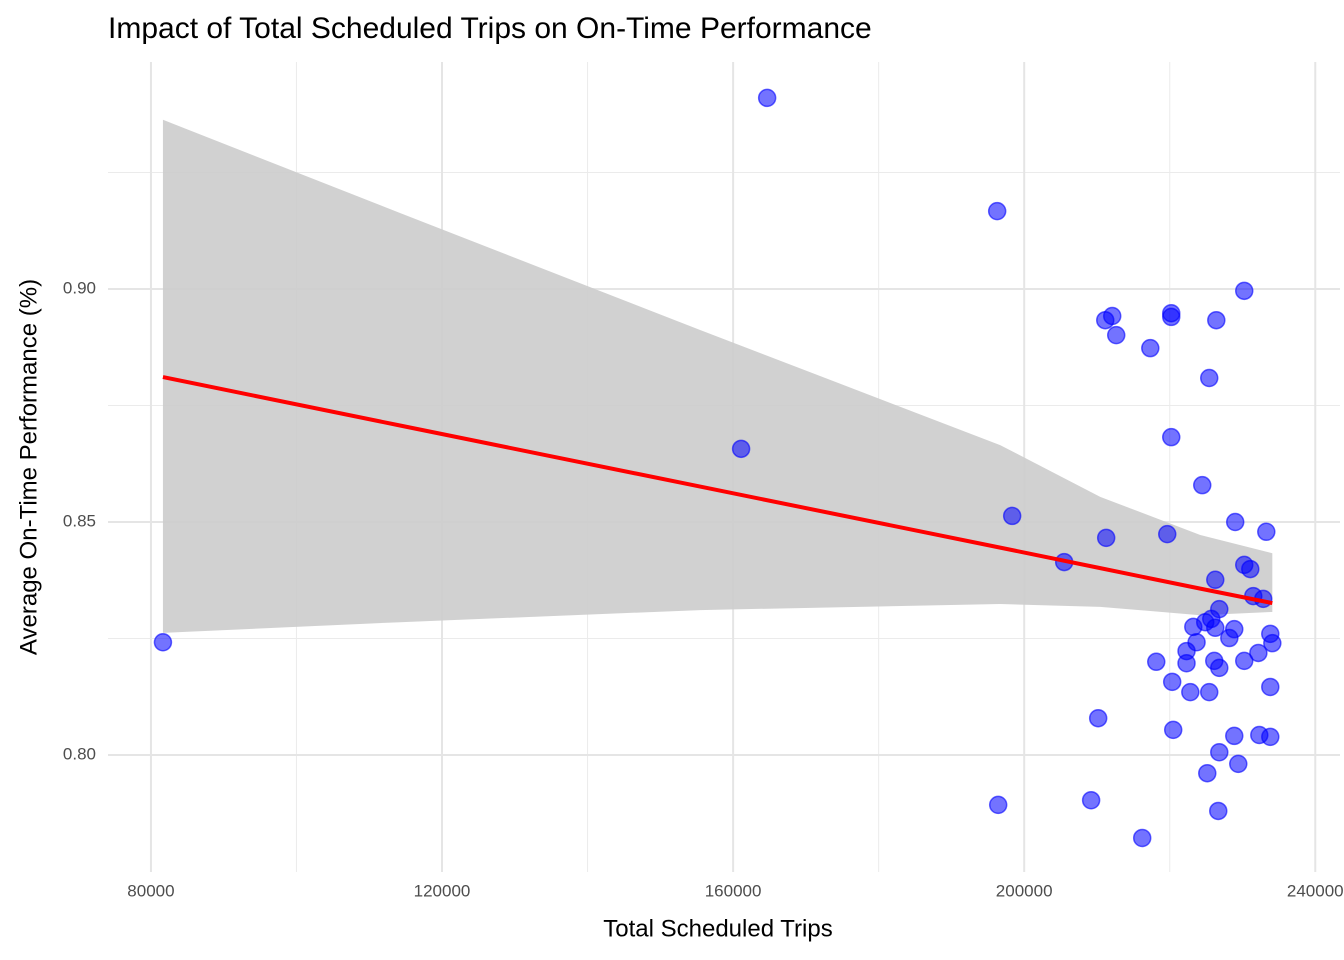 This screenshot has width=1344, height=960. What do you see at coordinates (733, 890) in the screenshot?
I see `x-tick-label: 160000` at bounding box center [733, 890].